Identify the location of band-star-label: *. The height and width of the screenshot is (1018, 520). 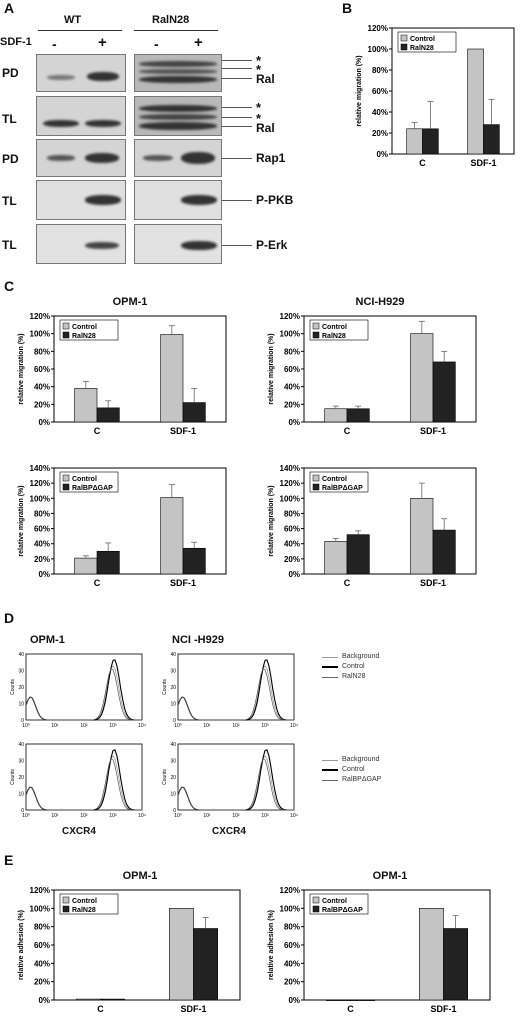
(259, 69).